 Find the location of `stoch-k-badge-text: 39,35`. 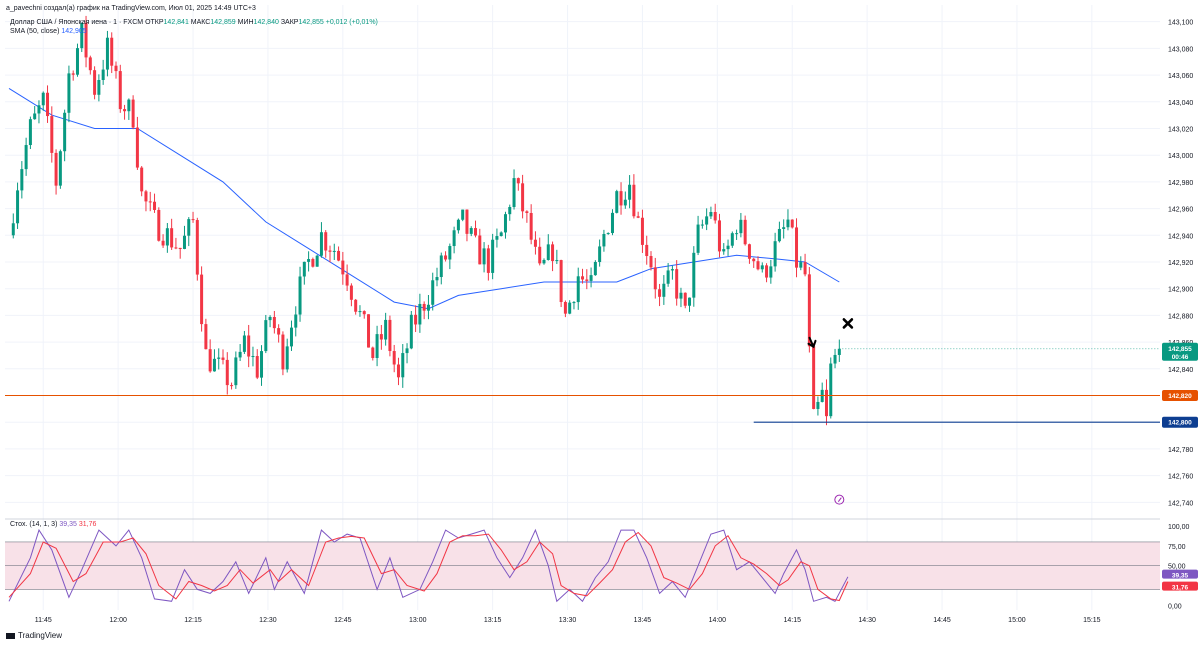

stoch-k-badge-text: 39,35 is located at coordinates (1180, 576).